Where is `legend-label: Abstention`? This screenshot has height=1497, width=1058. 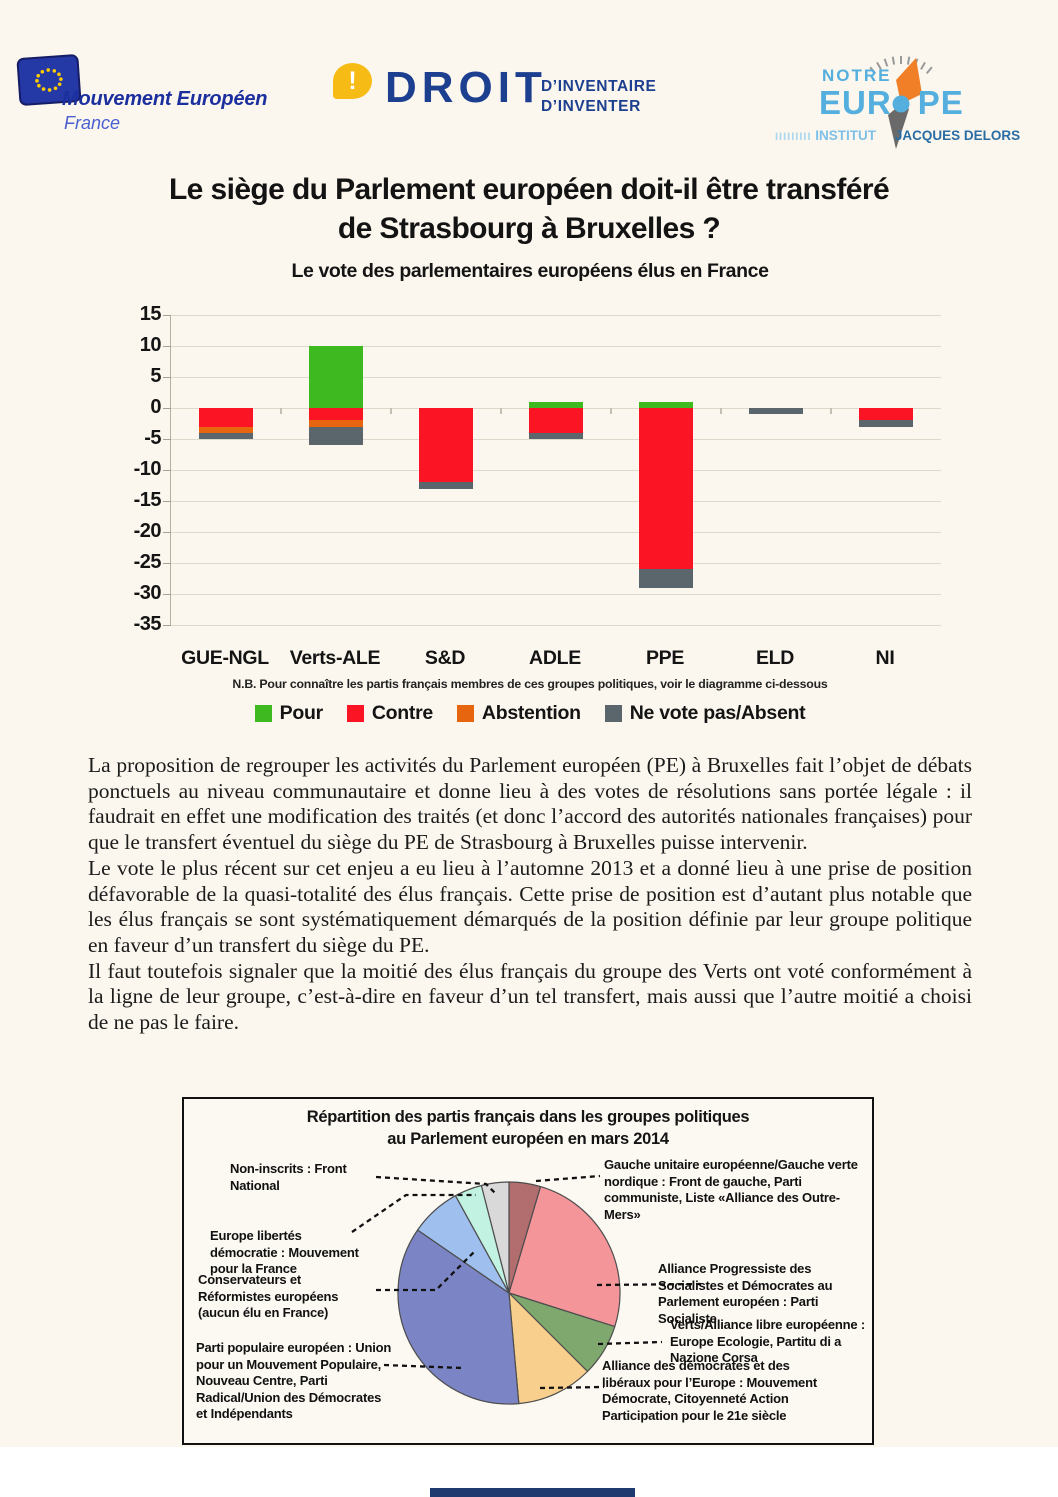 legend-label: Abstention is located at coordinates (531, 713).